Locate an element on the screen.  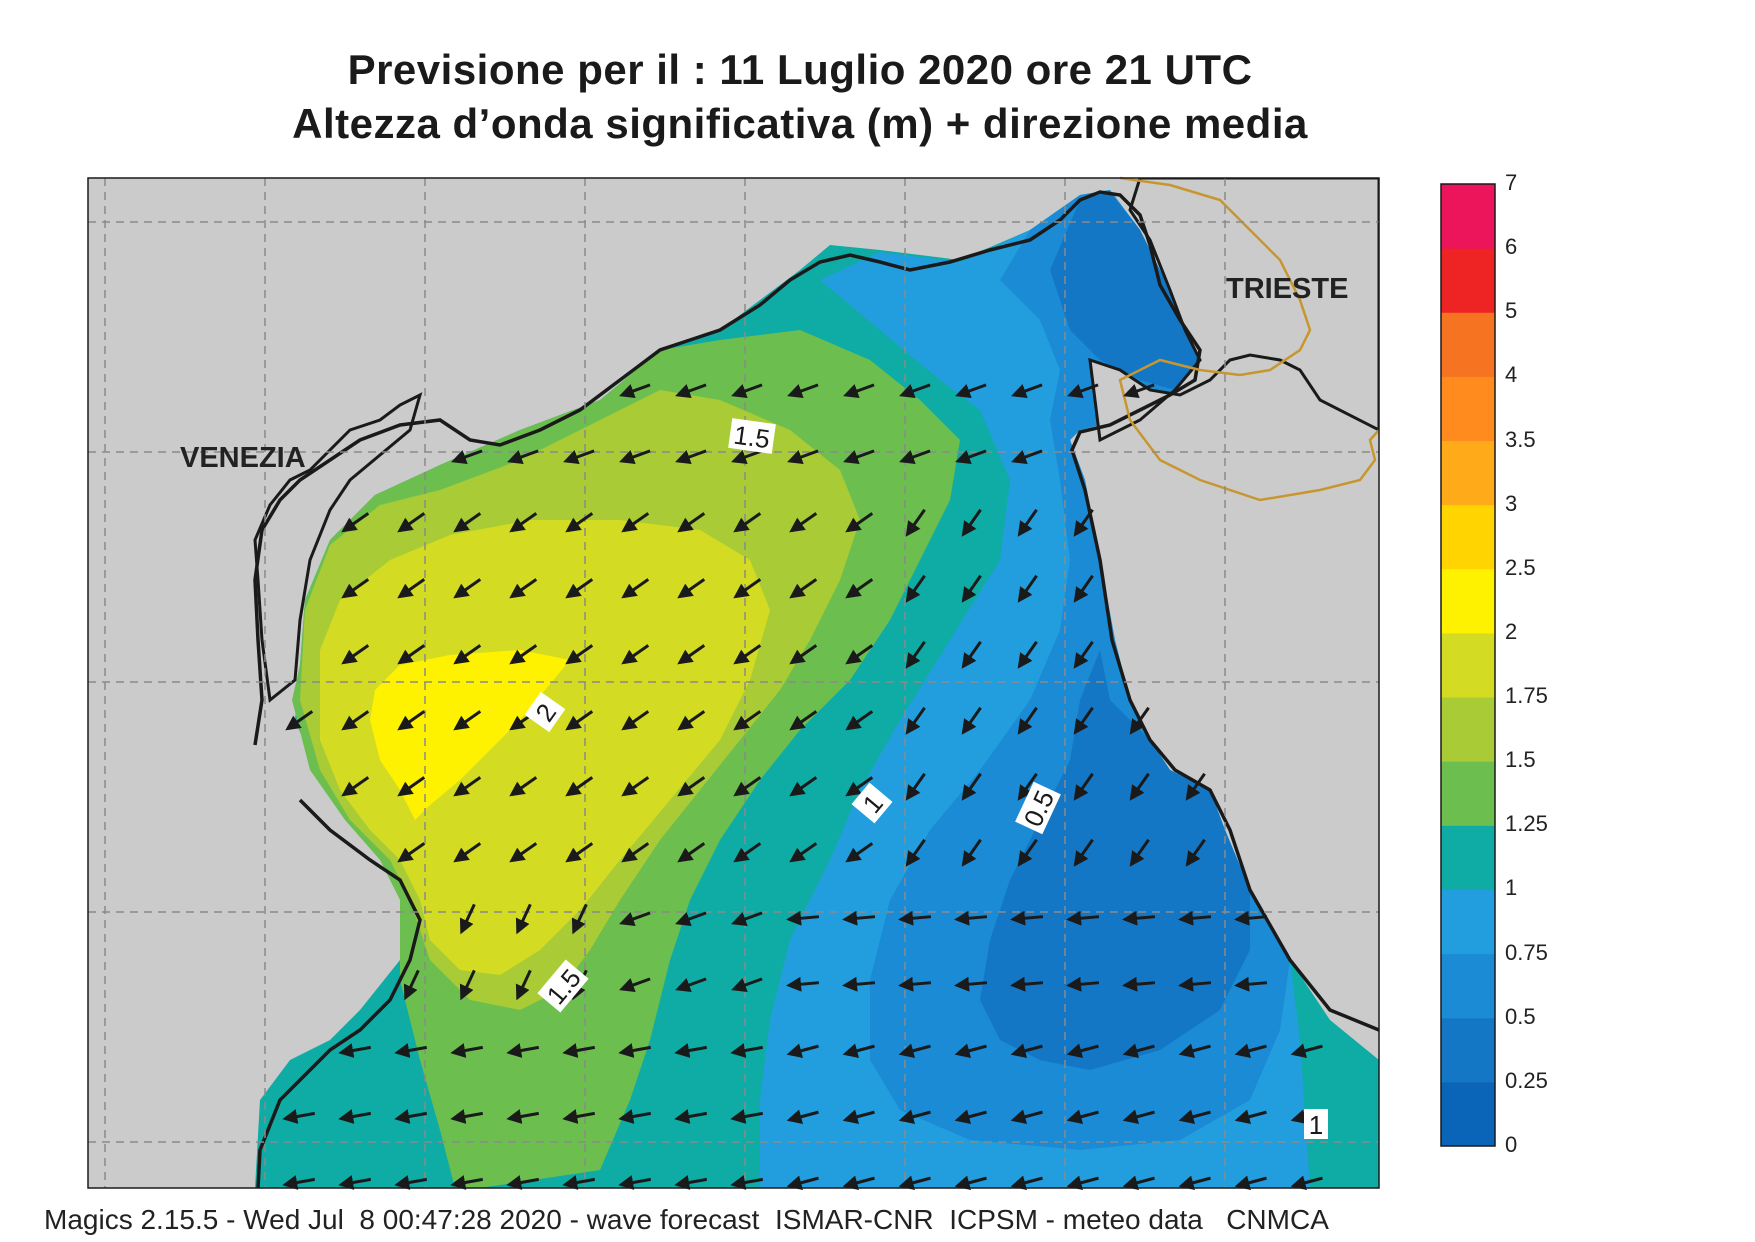
coastline-south is located at coordinates (339, 993).